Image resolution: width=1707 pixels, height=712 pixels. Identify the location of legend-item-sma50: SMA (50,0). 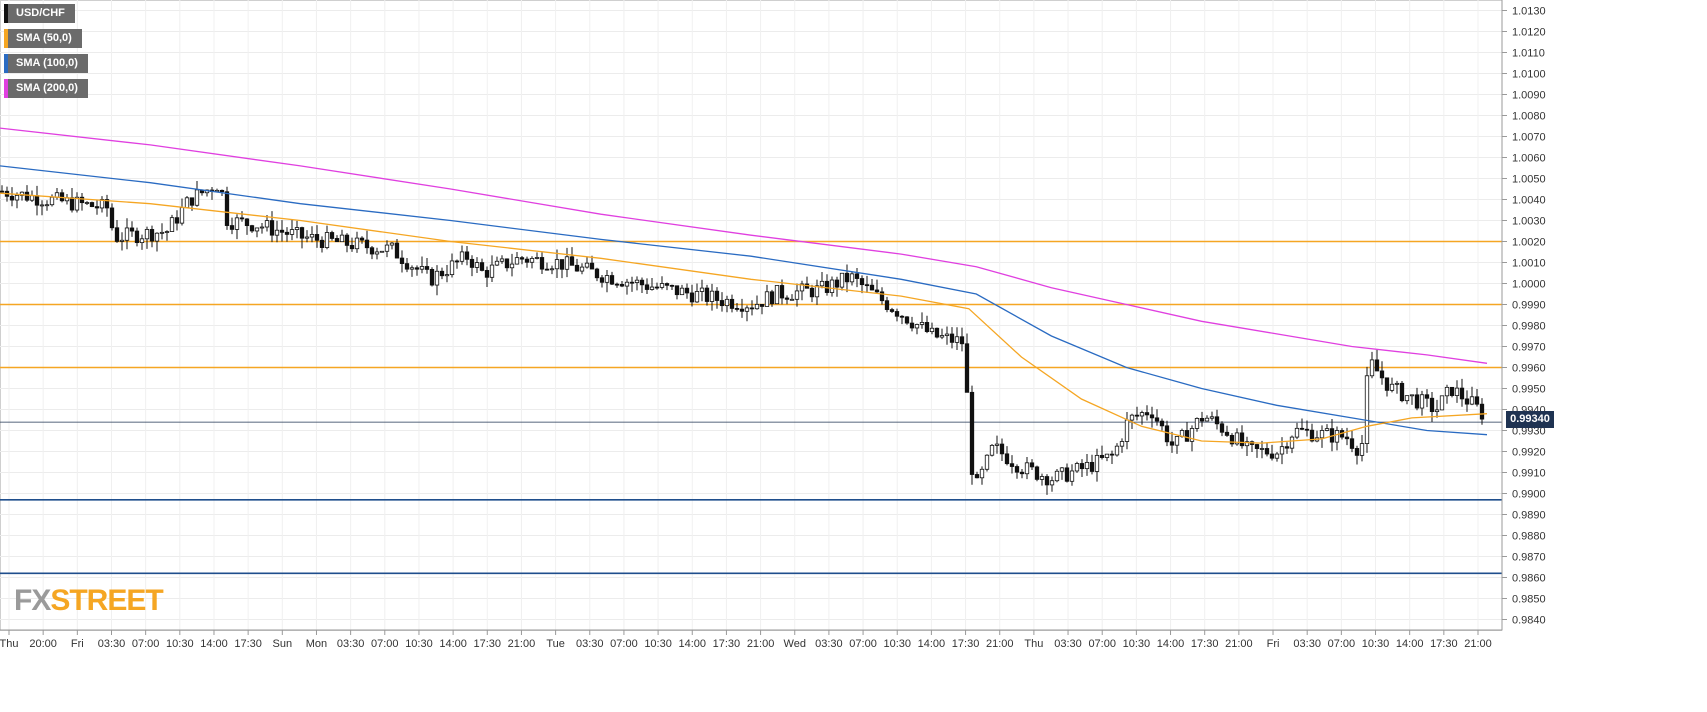
(43, 38).